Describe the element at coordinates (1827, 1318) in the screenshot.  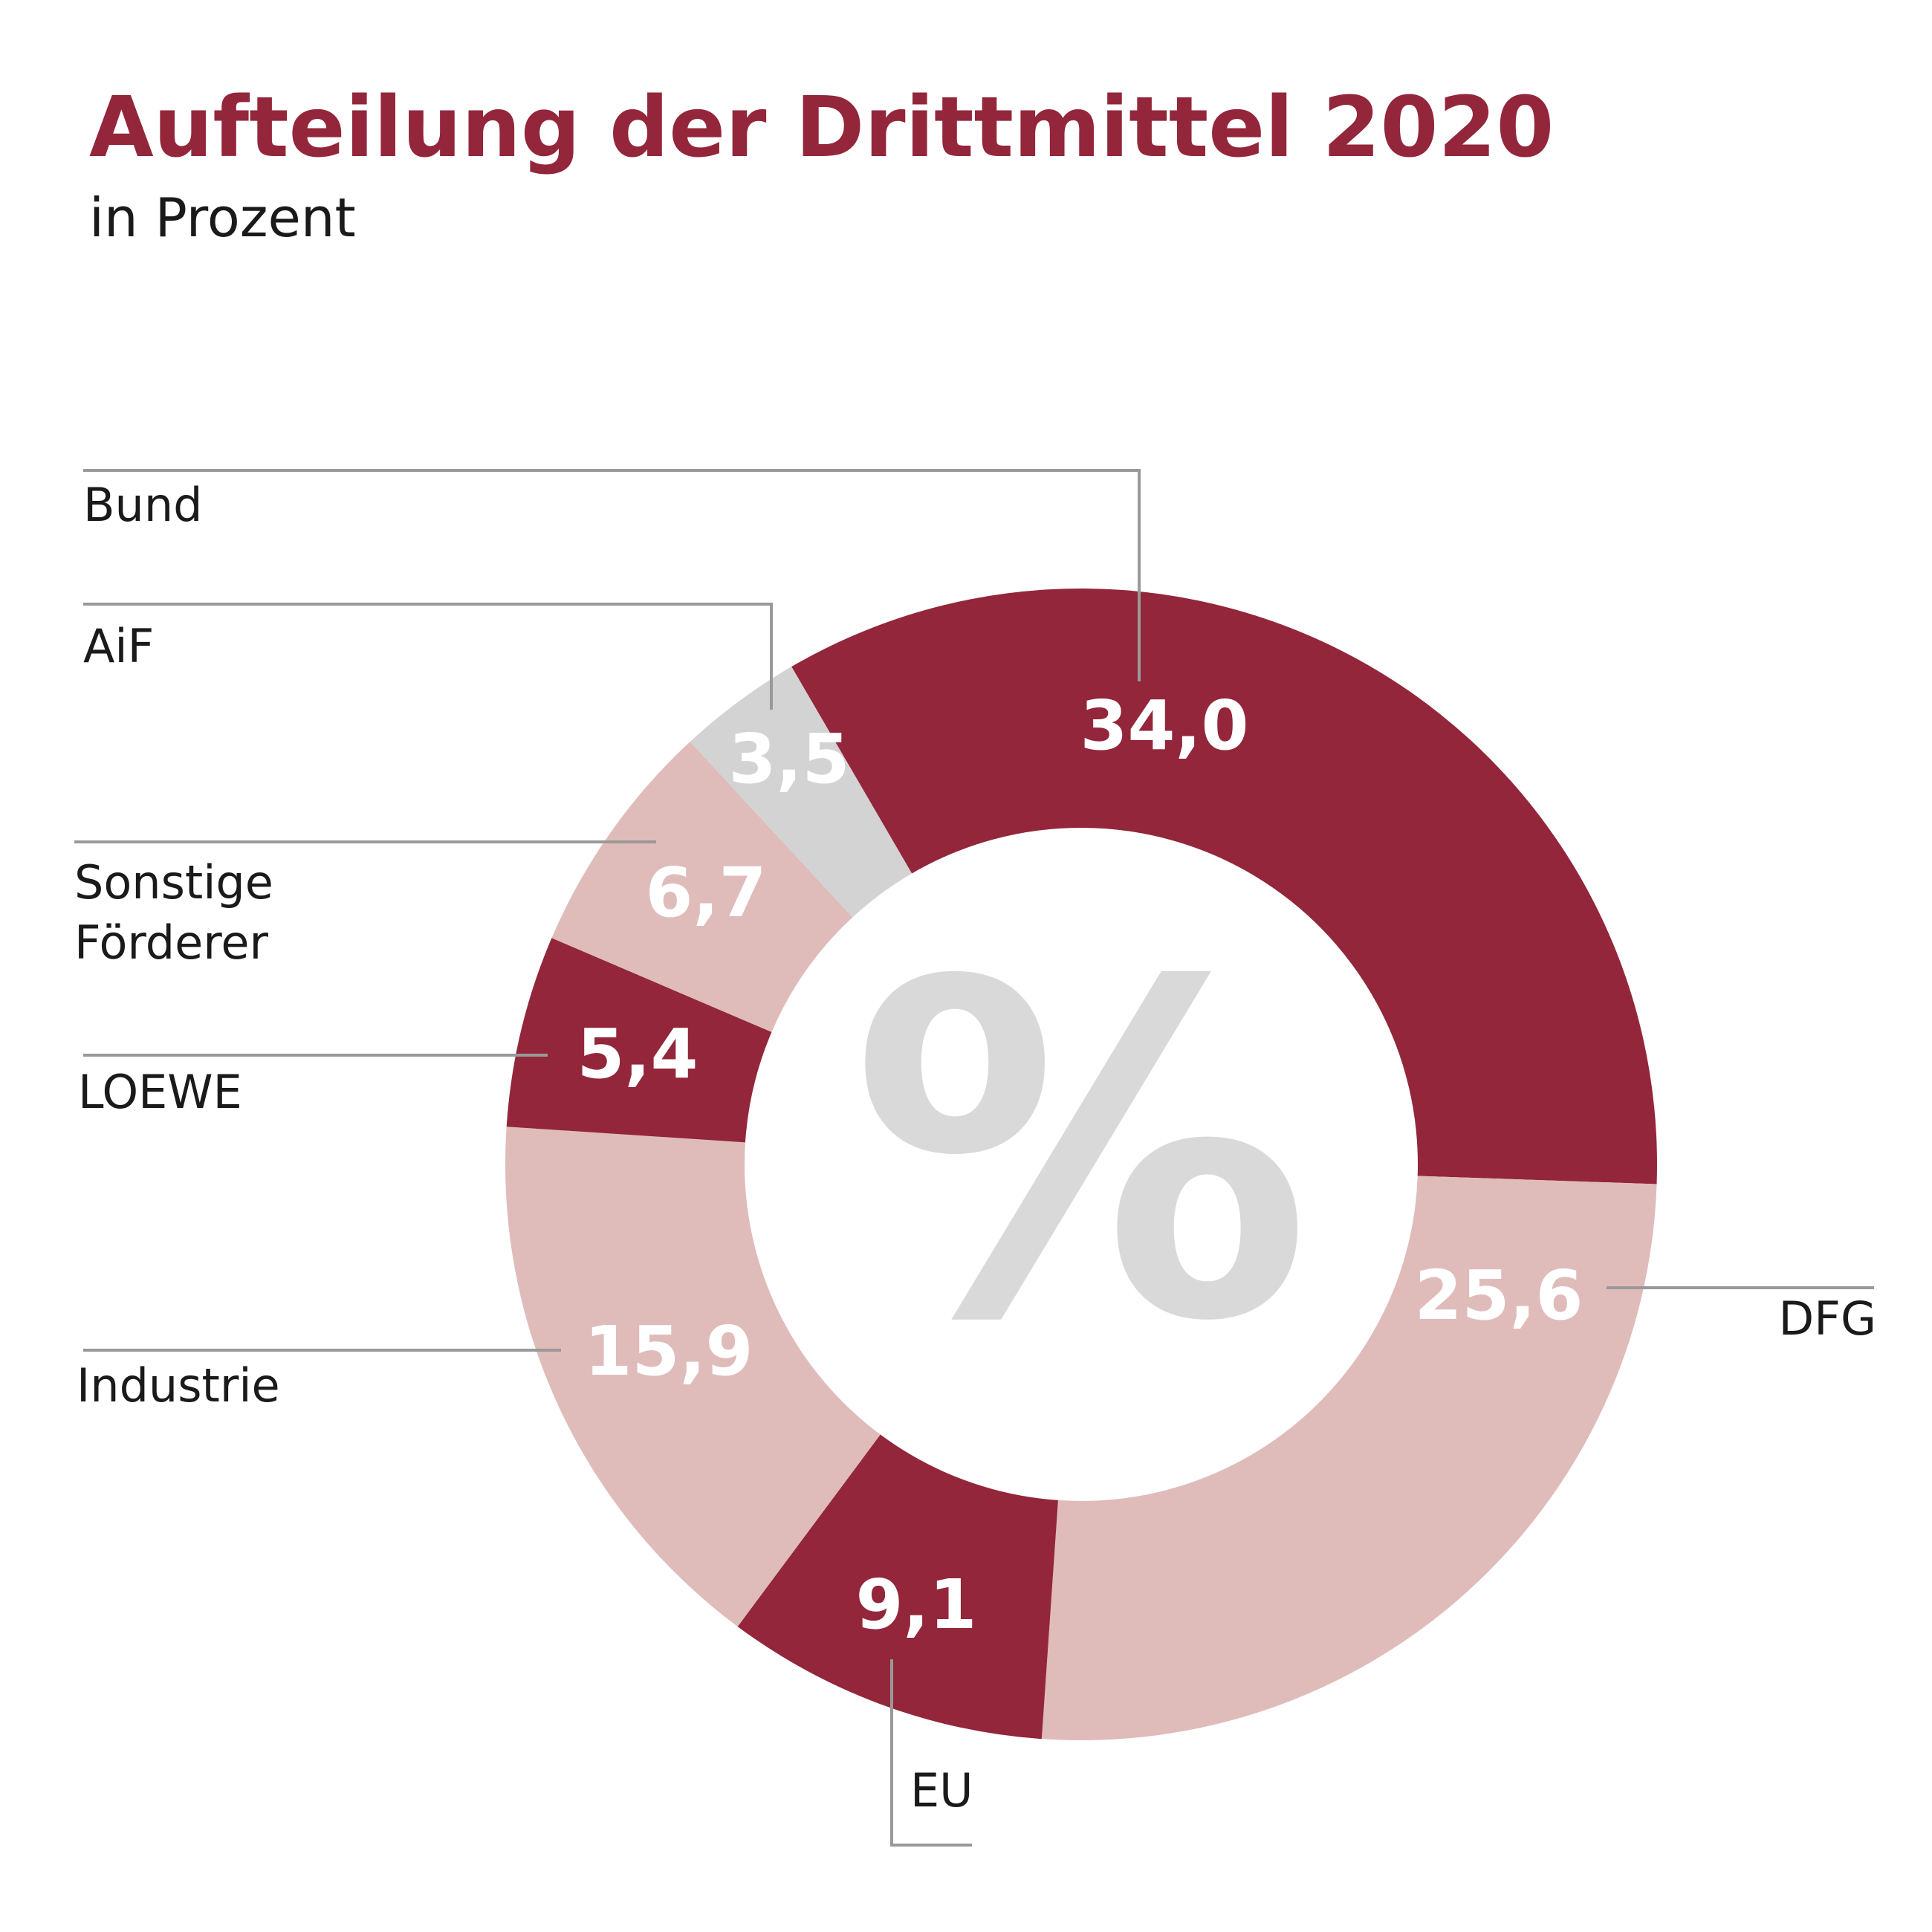
I see `category-label: DFG` at that location.